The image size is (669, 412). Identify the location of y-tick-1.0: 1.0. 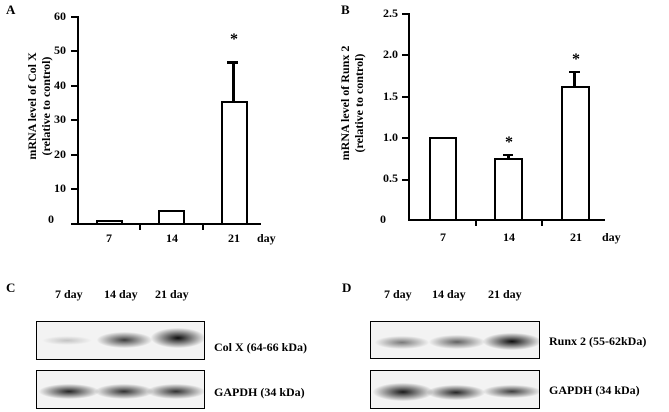
(390, 137).